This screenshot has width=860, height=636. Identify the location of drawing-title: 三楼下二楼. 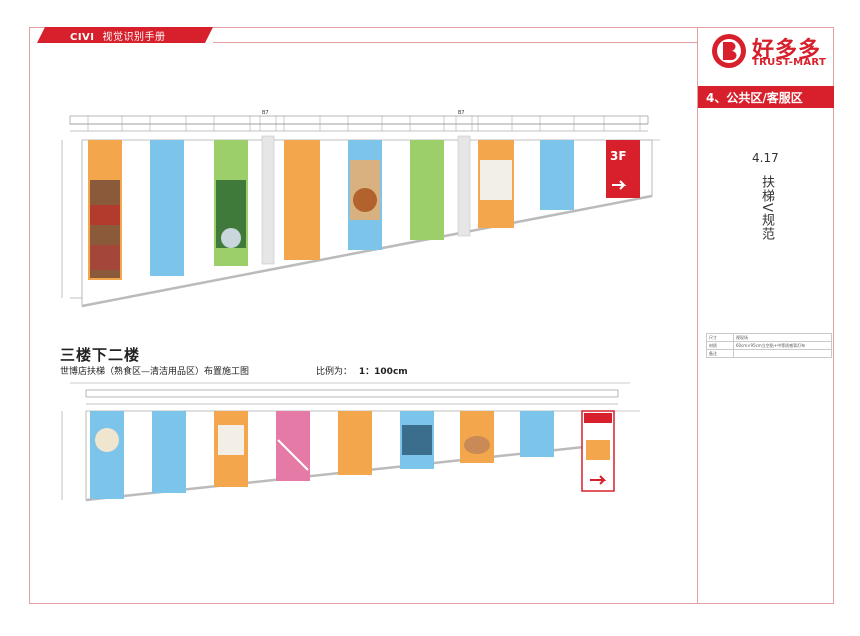
(100, 355).